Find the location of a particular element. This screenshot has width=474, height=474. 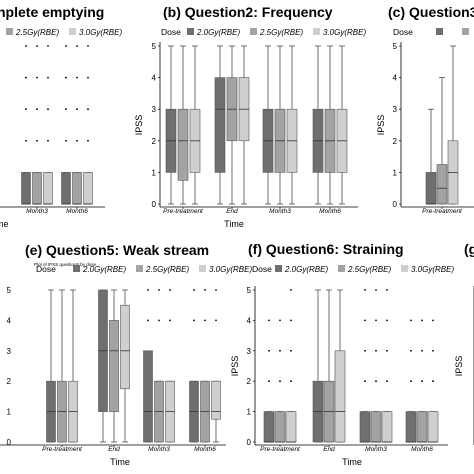

x-tick-label: Month3 is located at coordinates (280, 211).